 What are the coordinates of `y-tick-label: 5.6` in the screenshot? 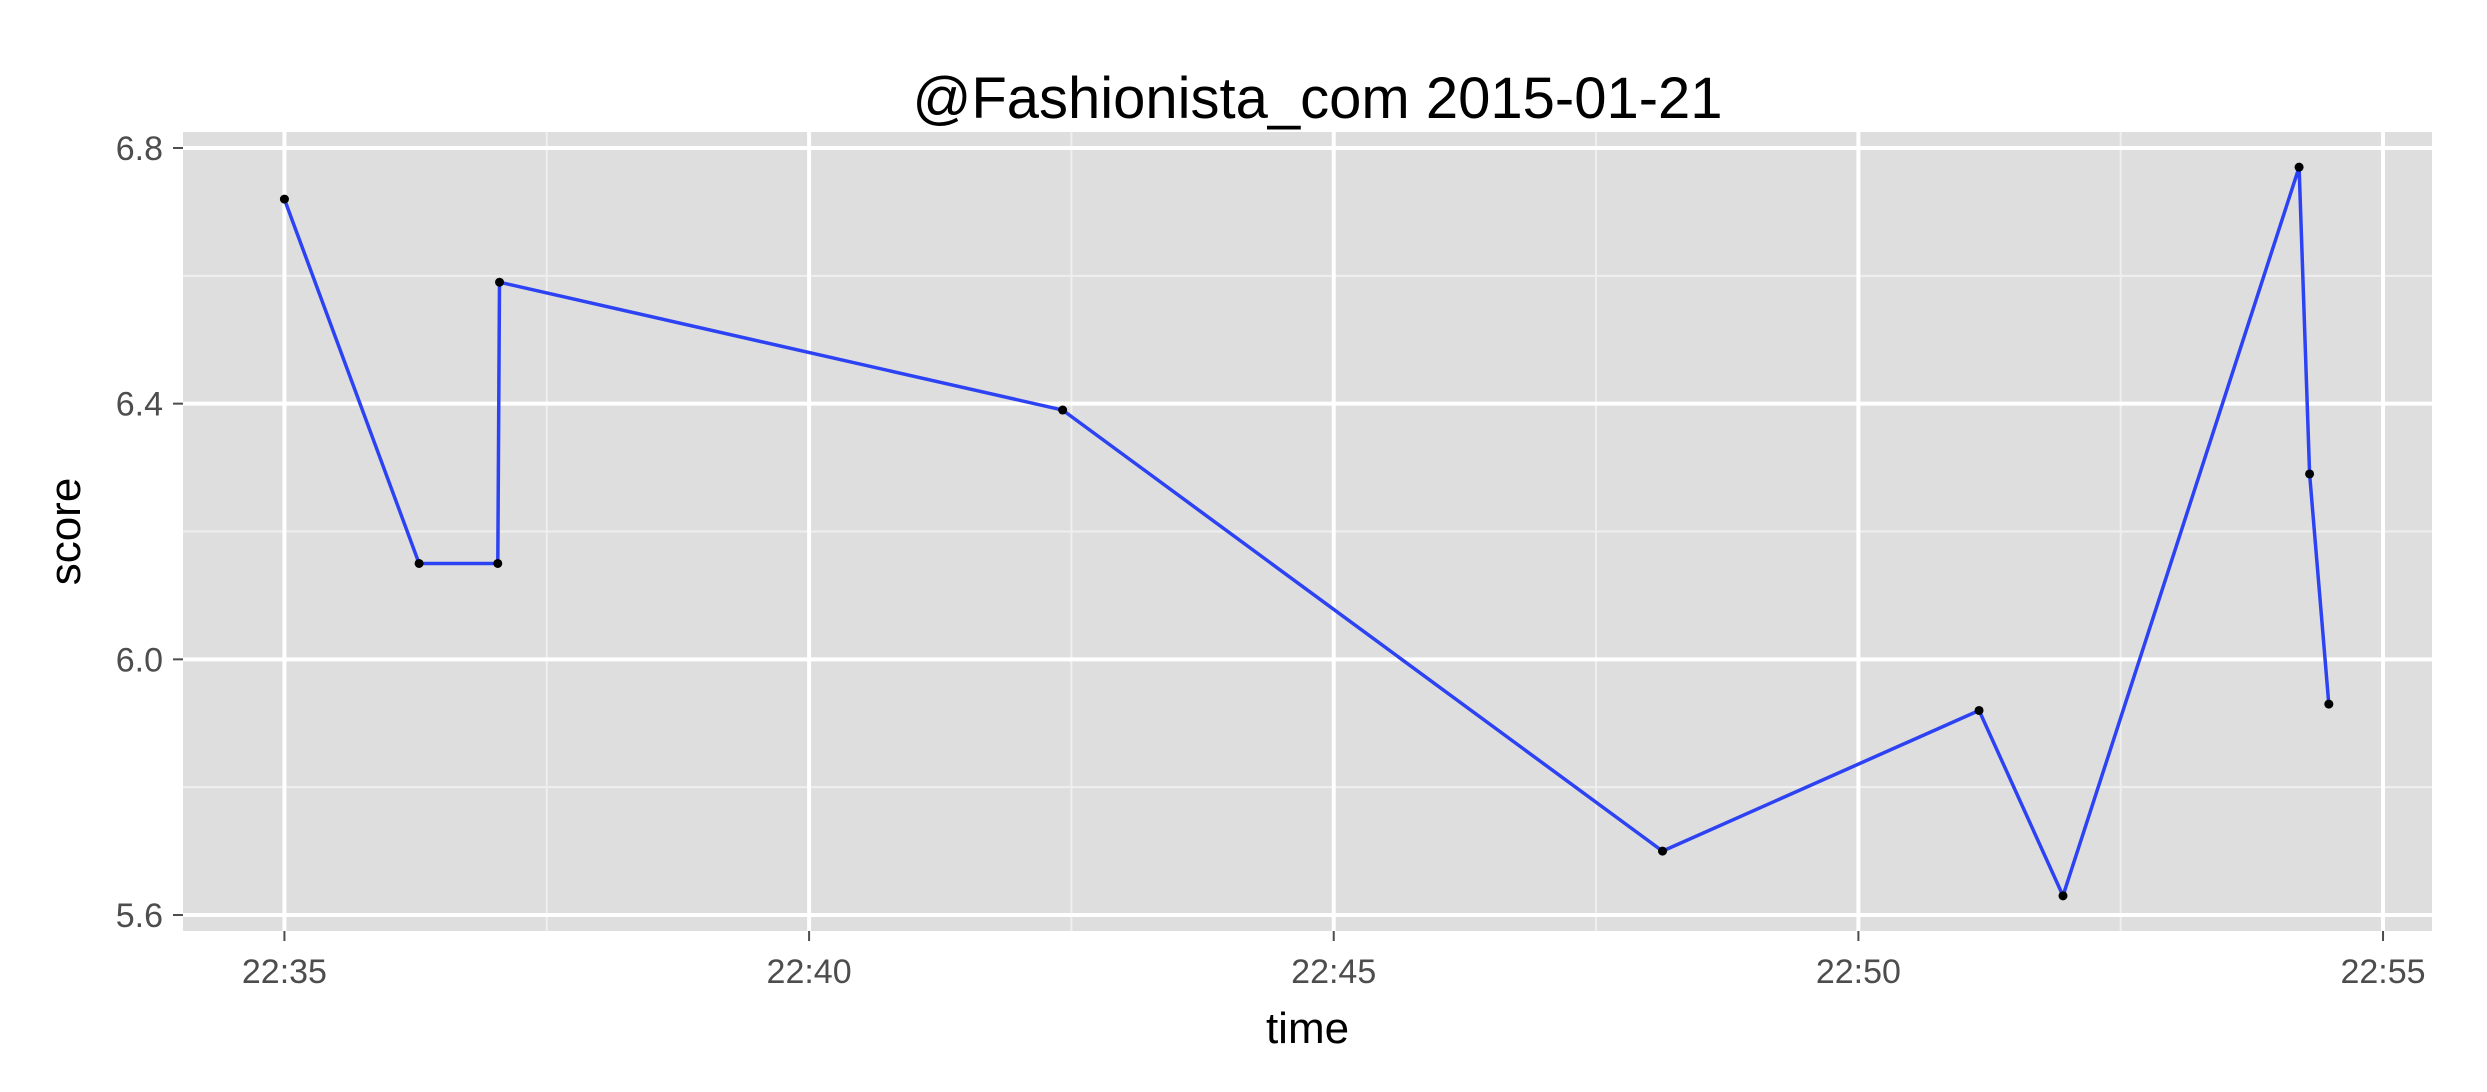 It's located at (139, 916).